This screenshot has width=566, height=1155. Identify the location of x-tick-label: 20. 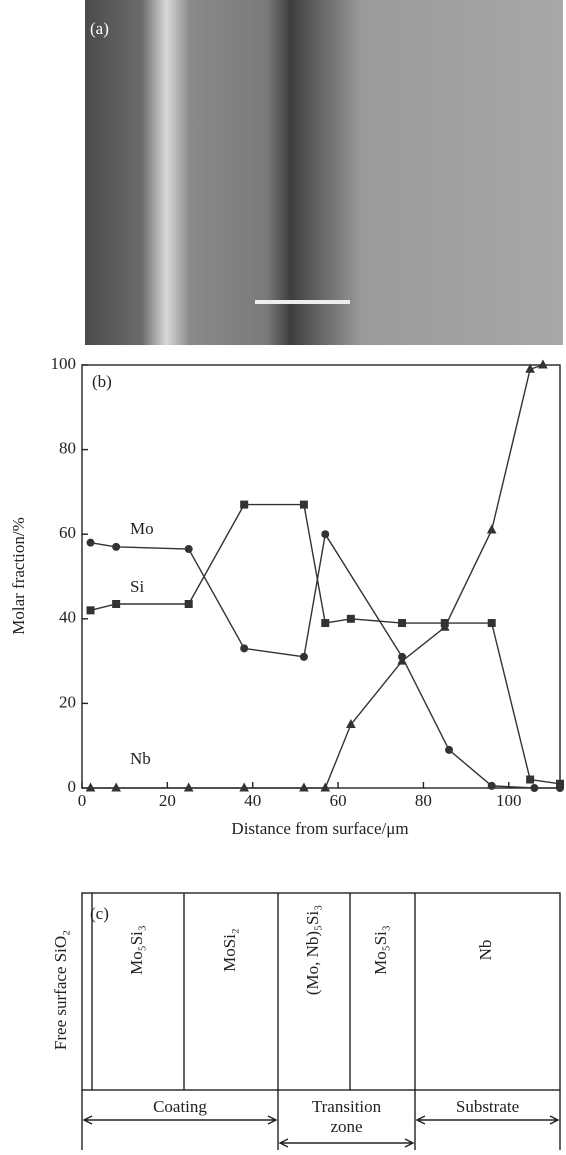
(167, 800).